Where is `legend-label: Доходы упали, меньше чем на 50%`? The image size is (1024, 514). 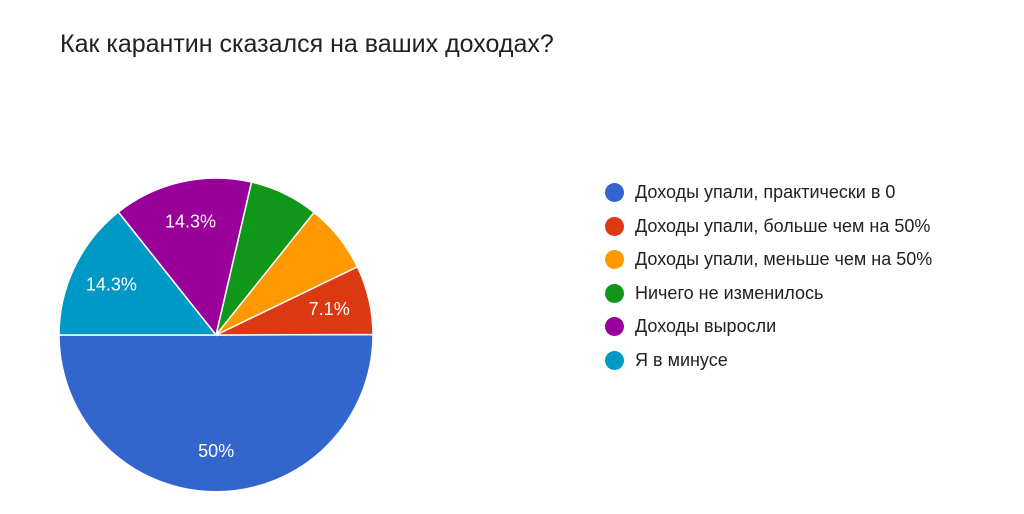
legend-label: Доходы упали, меньше чем на 50% is located at coordinates (784, 259).